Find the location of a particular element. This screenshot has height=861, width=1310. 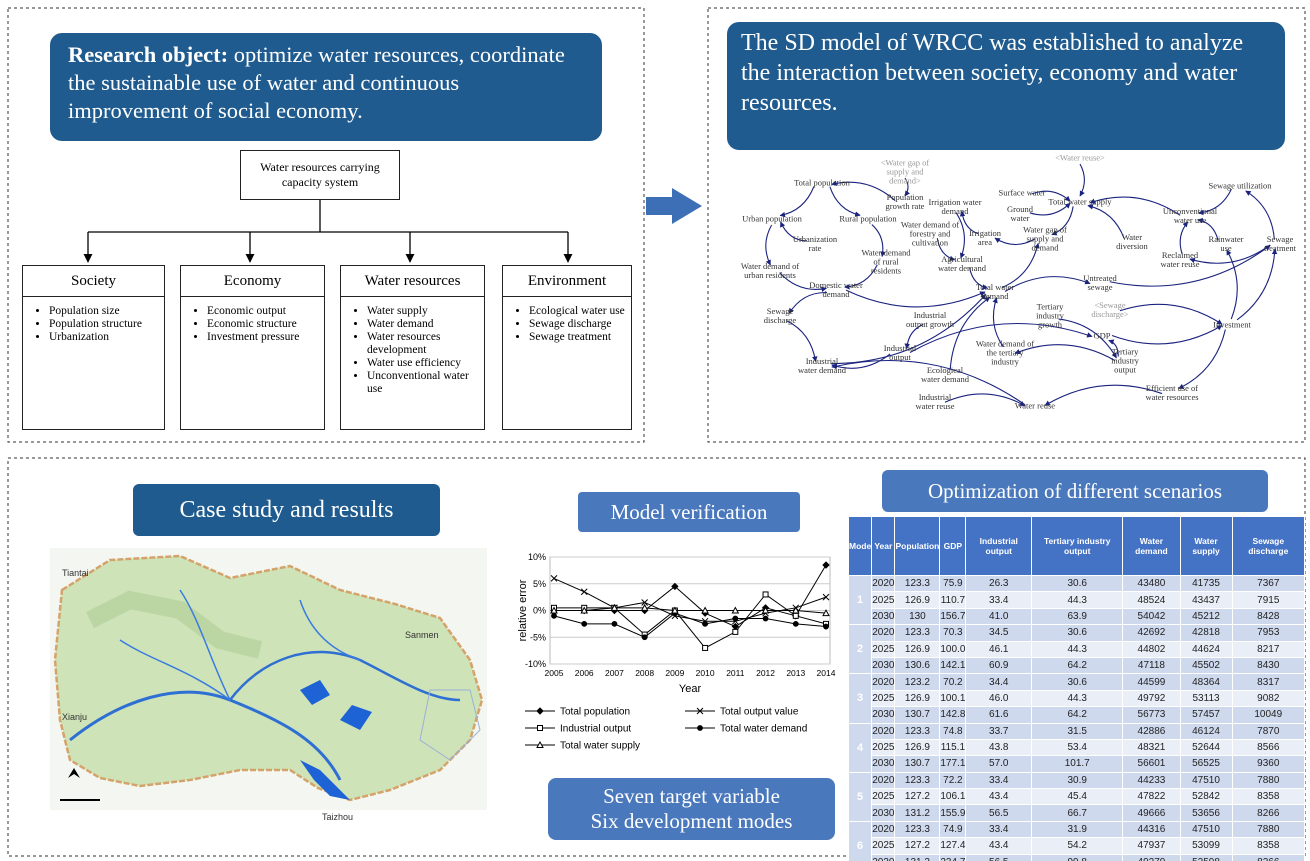

table-cell: 142.1 is located at coordinates (953, 665).